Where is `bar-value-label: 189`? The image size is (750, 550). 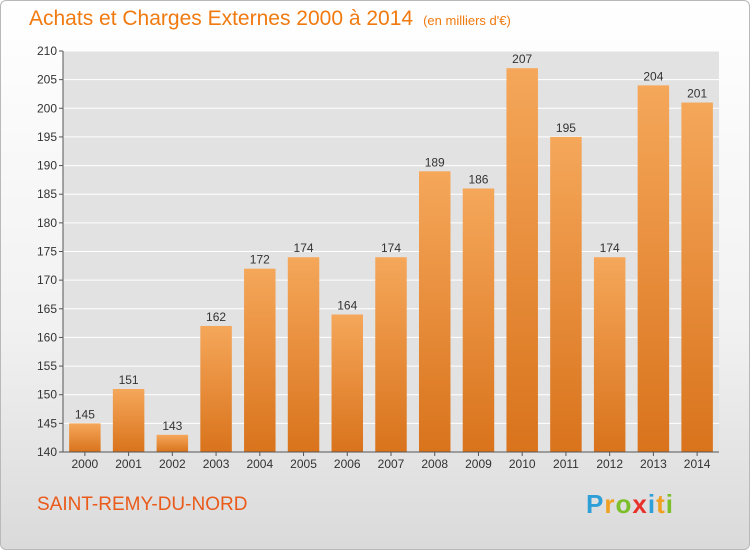 bar-value-label: 189 is located at coordinates (435, 162).